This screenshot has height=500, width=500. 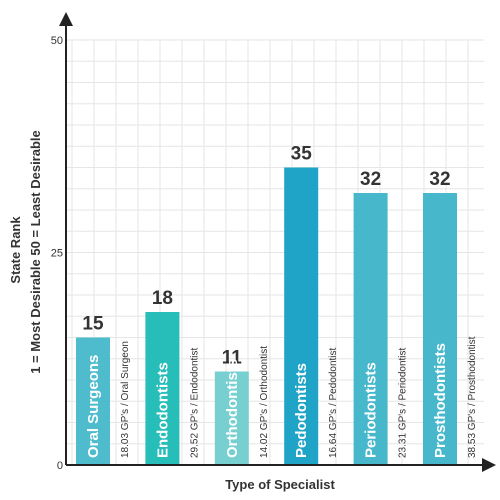 What do you see at coordinates (232, 408) in the screenshot?
I see `bar-category-label: Orthodontists` at bounding box center [232, 408].